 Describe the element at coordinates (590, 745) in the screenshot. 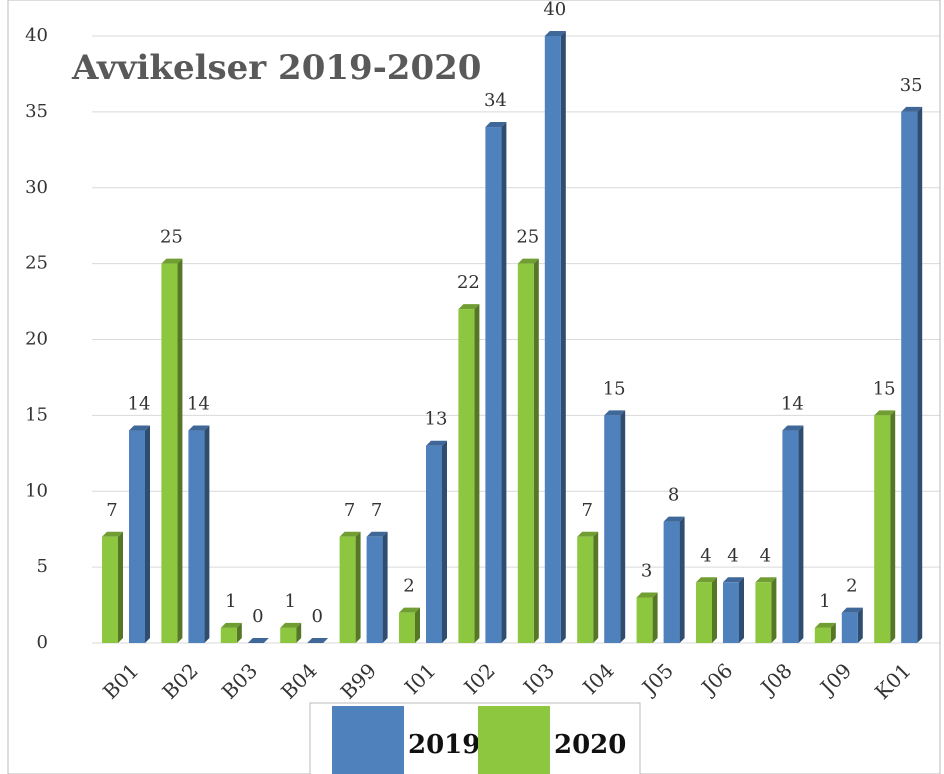

I see `legend-label: 2020` at that location.